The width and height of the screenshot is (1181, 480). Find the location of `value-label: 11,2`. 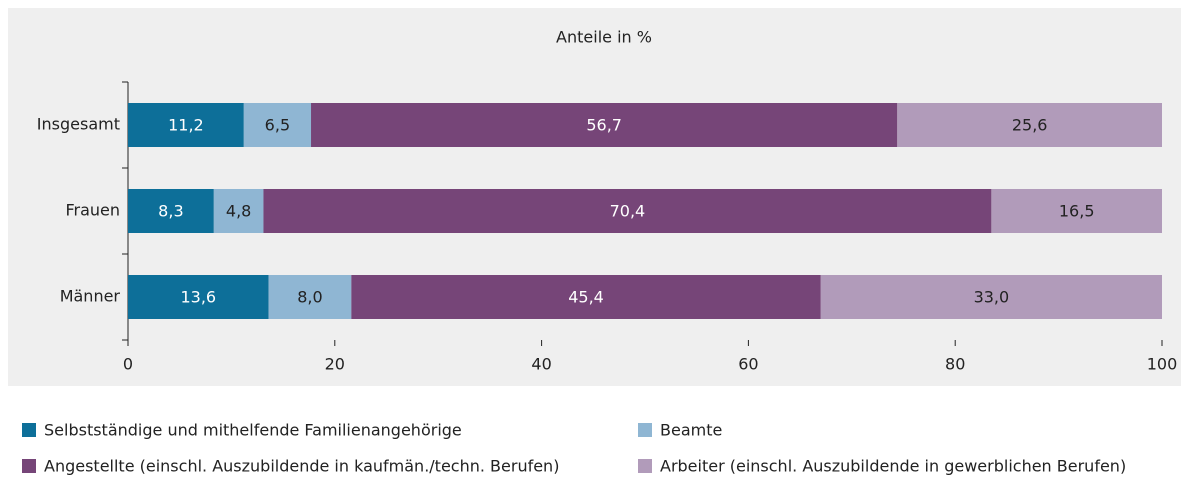

value-label: 11,2 is located at coordinates (186, 125).